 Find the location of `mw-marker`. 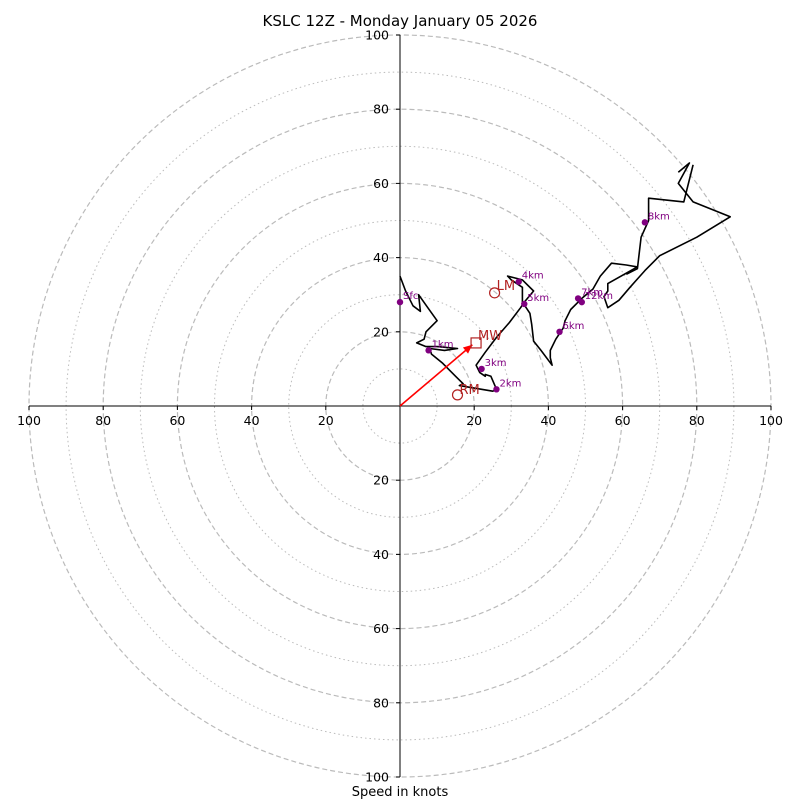

mw-marker is located at coordinates (476, 343).